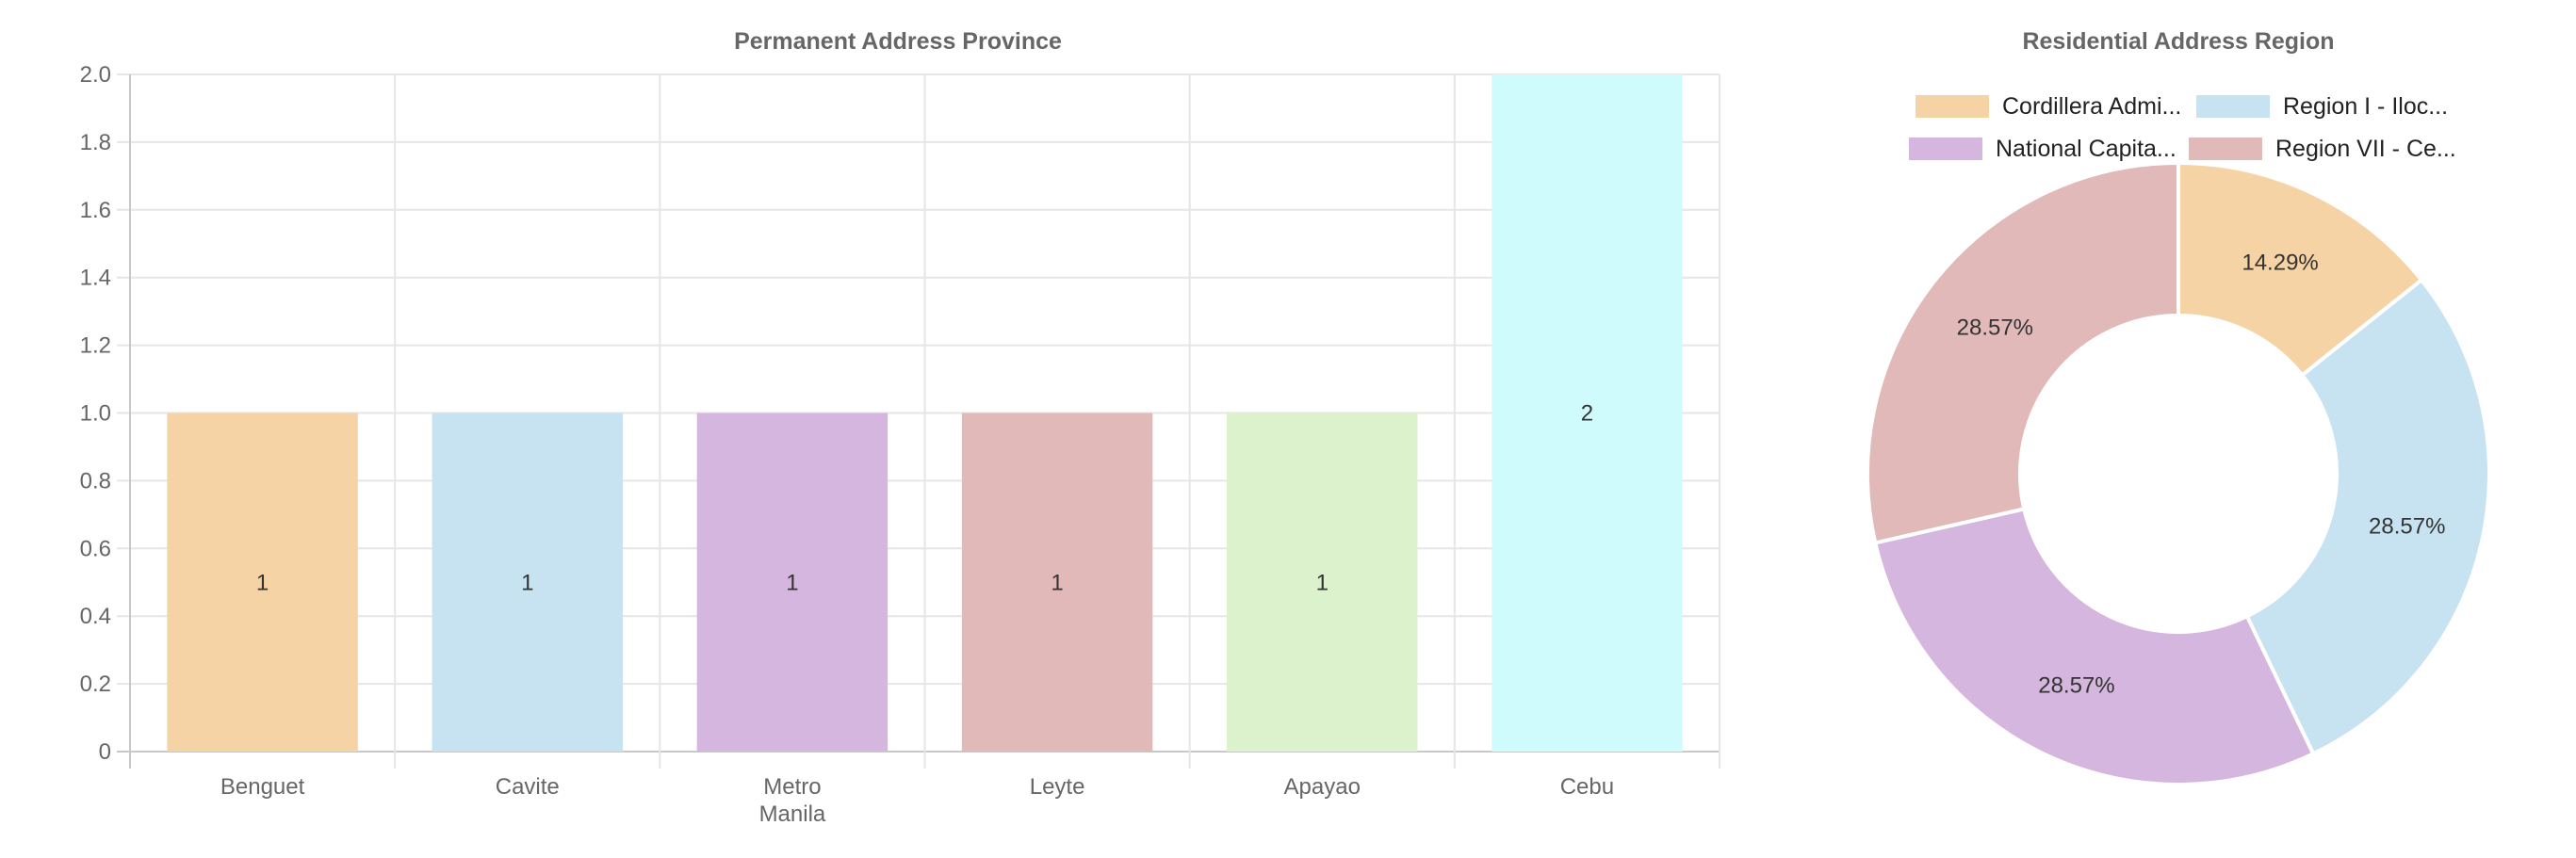 The width and height of the screenshot is (2576, 858). I want to click on y-tick-label: 2.0, so click(95, 75).